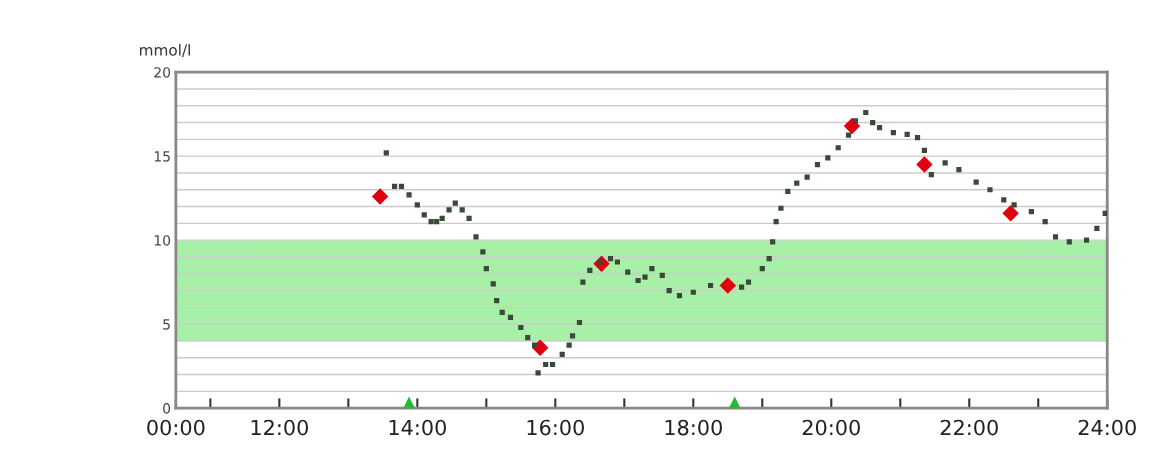 This screenshot has height=451, width=1157. I want to click on x-tick-label: 14:00, so click(417, 427).